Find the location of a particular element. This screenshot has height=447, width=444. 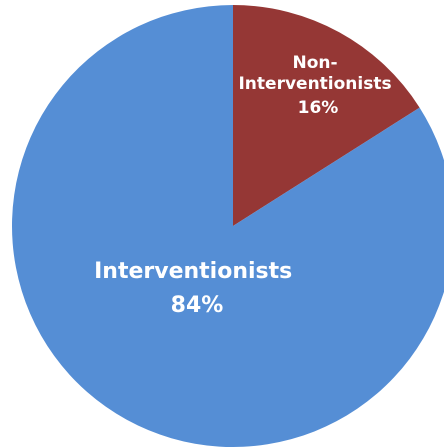

slice-label-non-interventionists: Non- Interventionists 16% is located at coordinates (317, 85).